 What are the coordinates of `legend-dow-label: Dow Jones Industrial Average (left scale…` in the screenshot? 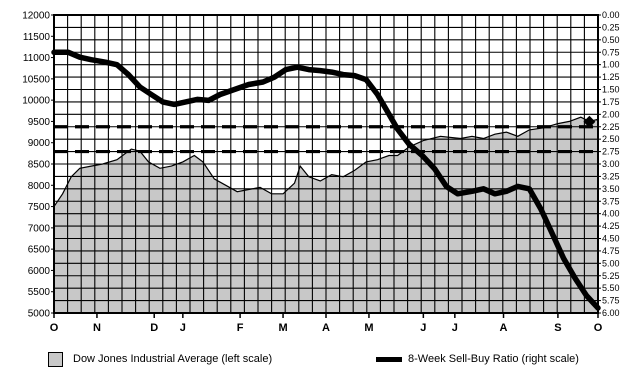 It's located at (173, 359).